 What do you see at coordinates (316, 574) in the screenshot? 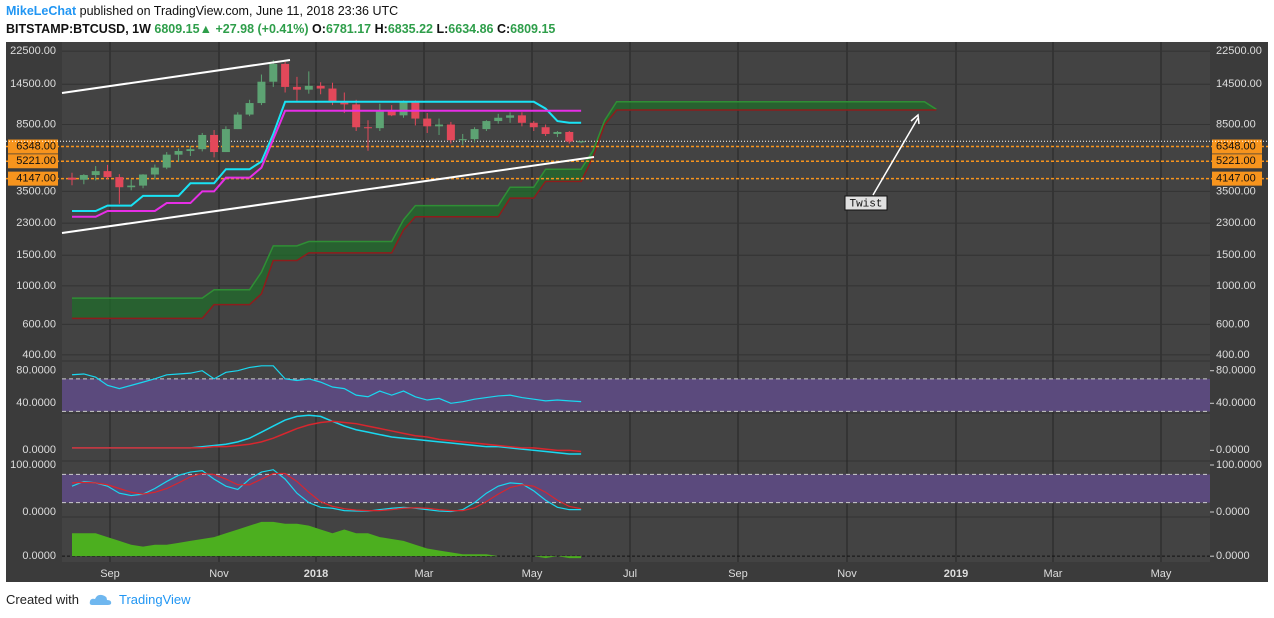
I see `x-tick-label: 2018` at bounding box center [316, 574].